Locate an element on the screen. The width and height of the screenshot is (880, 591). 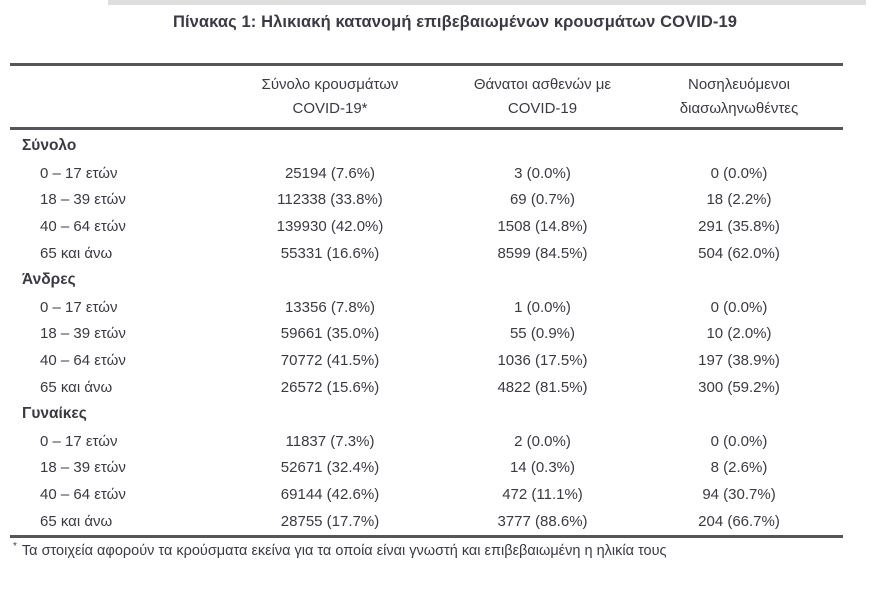
column-header-empty is located at coordinates (110, 97).